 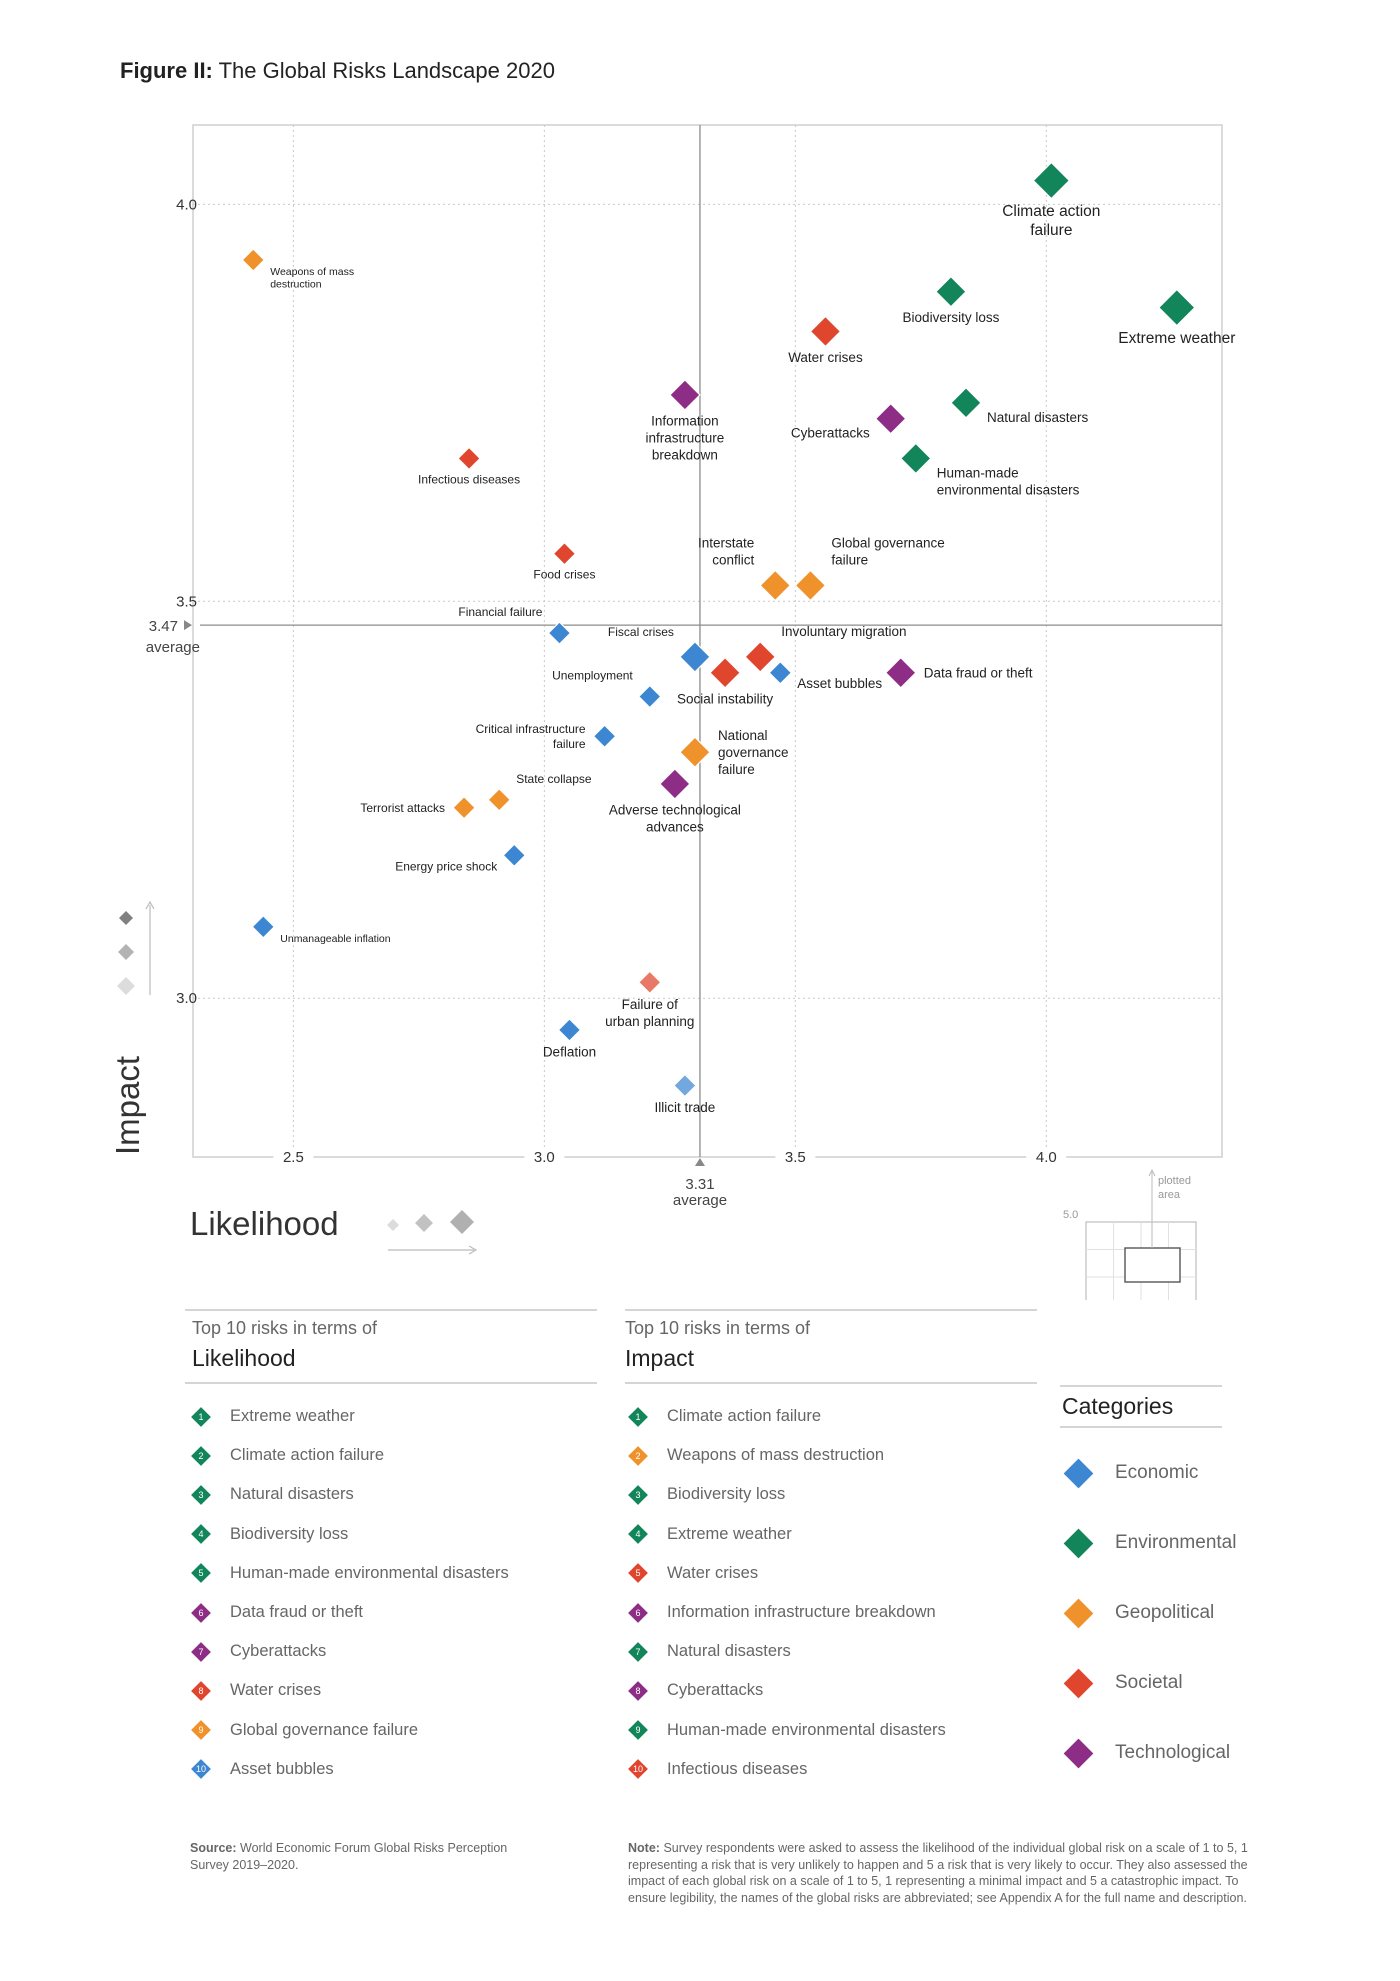 What do you see at coordinates (335, 939) in the screenshot?
I see `risk-label-unmanageable-inflation: Unmanageable inflation` at bounding box center [335, 939].